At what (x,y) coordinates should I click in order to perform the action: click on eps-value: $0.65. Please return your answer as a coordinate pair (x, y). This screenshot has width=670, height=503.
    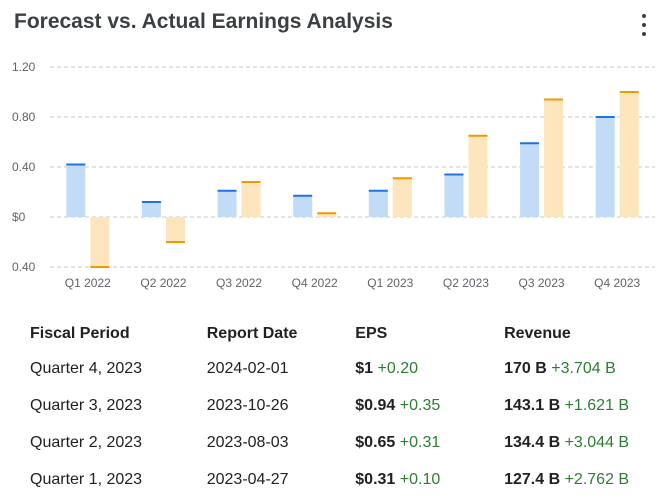
    Looking at the image, I should click on (375, 442).